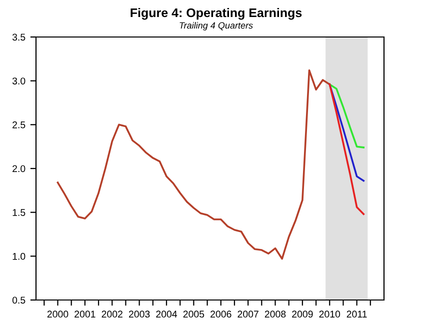 This screenshot has height=326, width=432. What do you see at coordinates (57, 314) in the screenshot?
I see `x-tick-label: 2000` at bounding box center [57, 314].